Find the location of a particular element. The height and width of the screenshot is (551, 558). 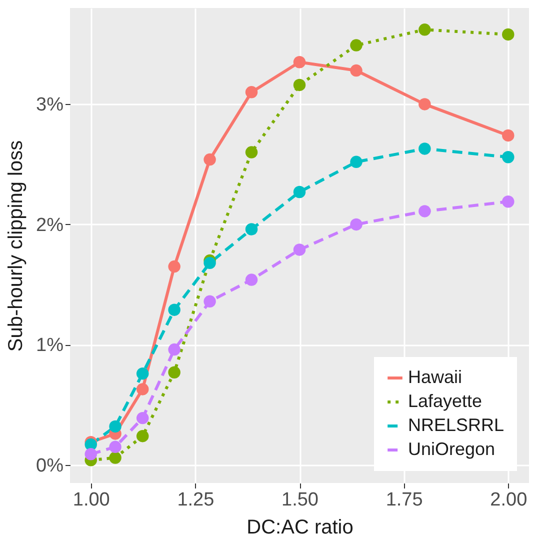

legend-label: NRELSRRL is located at coordinates (456, 425).